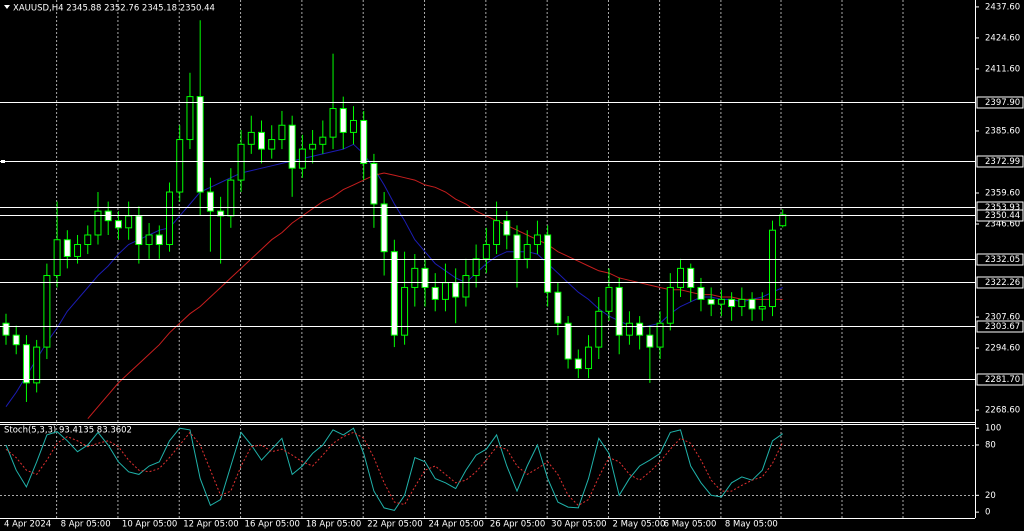 The width and height of the screenshot is (1024, 531). I want to click on y-tick-label: 2424.60, so click(1002, 38).